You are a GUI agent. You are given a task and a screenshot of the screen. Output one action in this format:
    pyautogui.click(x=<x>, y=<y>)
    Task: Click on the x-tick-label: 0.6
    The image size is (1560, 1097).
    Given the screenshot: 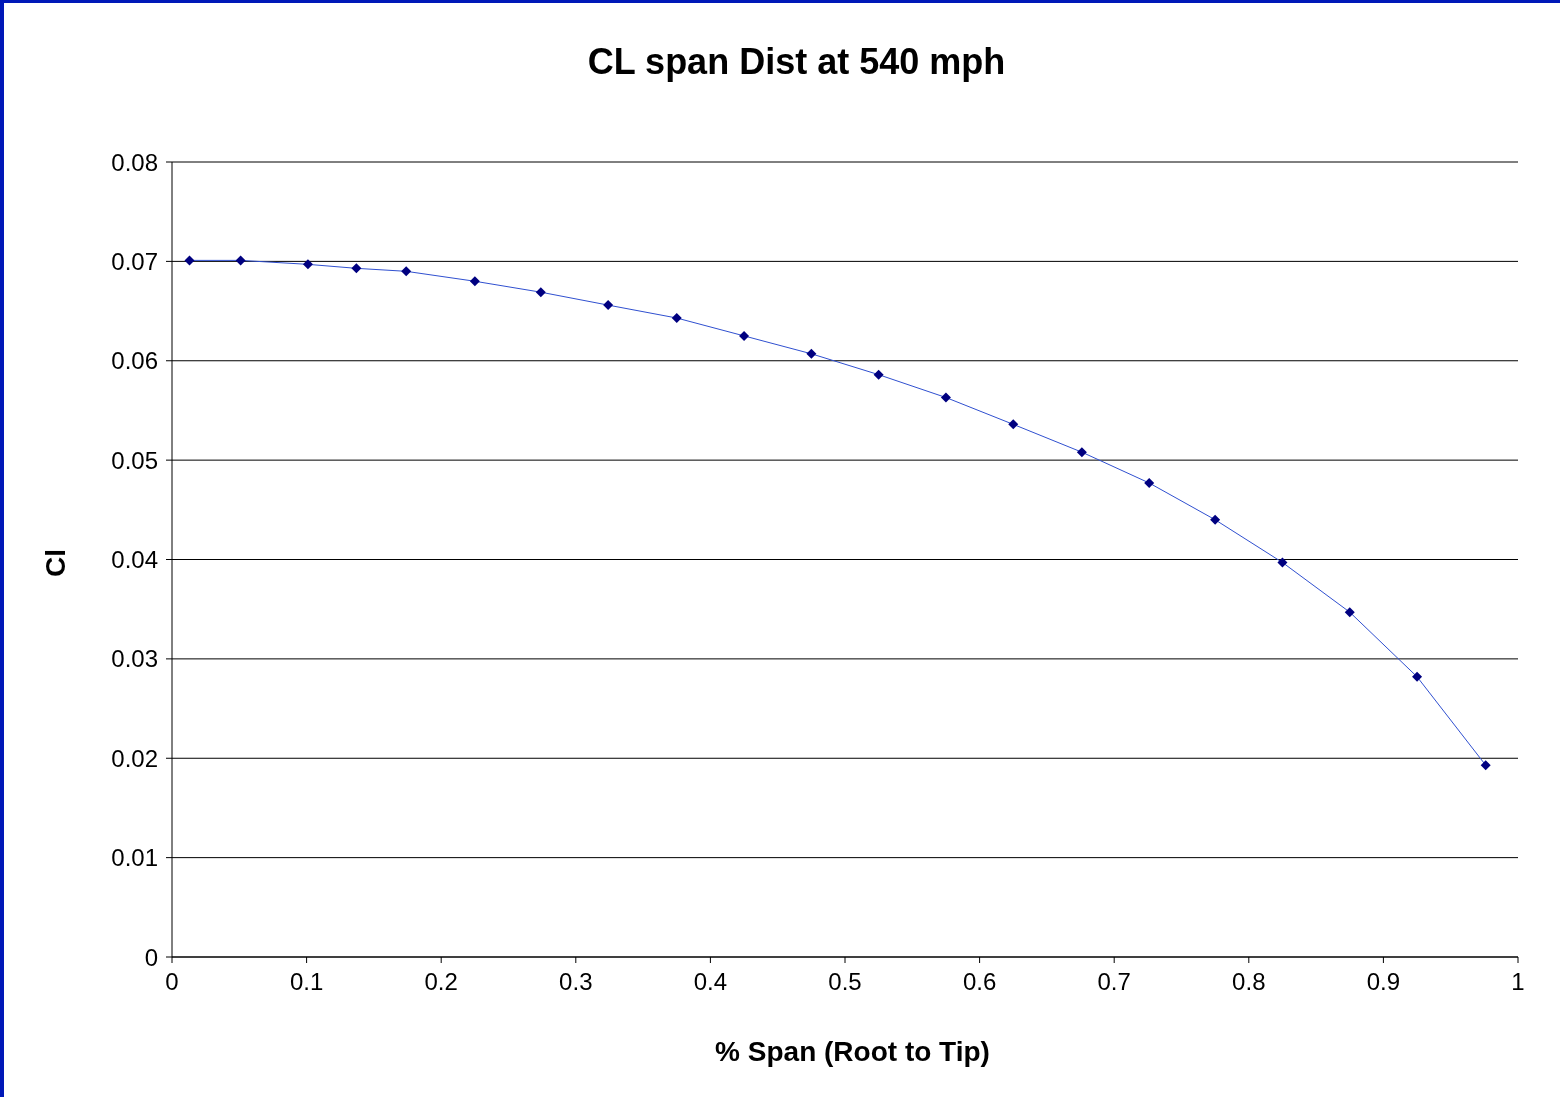 What is the action you would take?
    pyautogui.click(x=979, y=982)
    